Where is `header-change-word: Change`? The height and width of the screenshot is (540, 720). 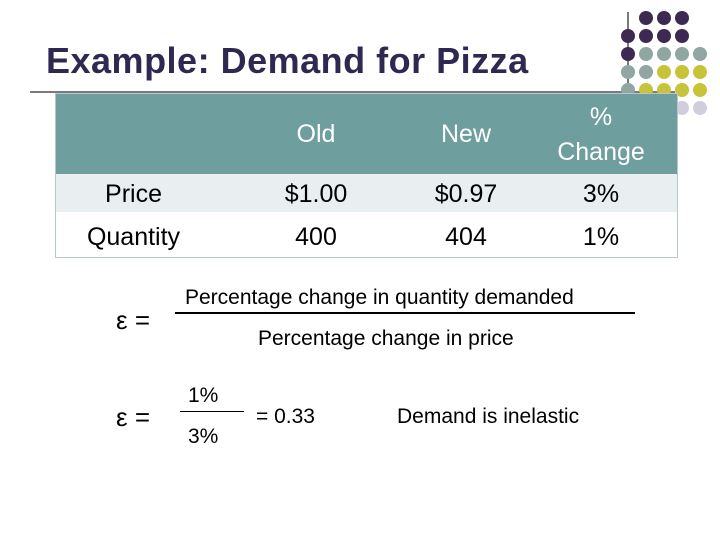 header-change-word: Change is located at coordinates (601, 152).